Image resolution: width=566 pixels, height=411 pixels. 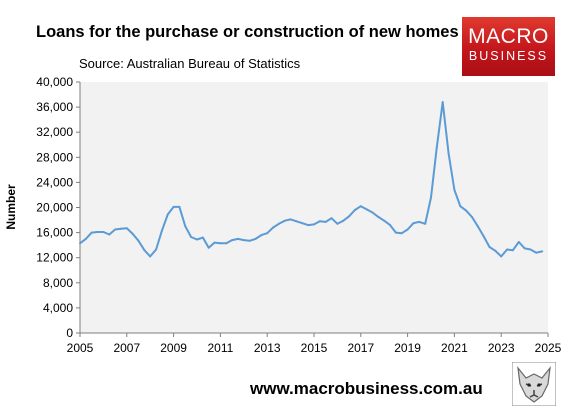 What do you see at coordinates (173, 348) in the screenshot?
I see `x-tick-label: 2009` at bounding box center [173, 348].